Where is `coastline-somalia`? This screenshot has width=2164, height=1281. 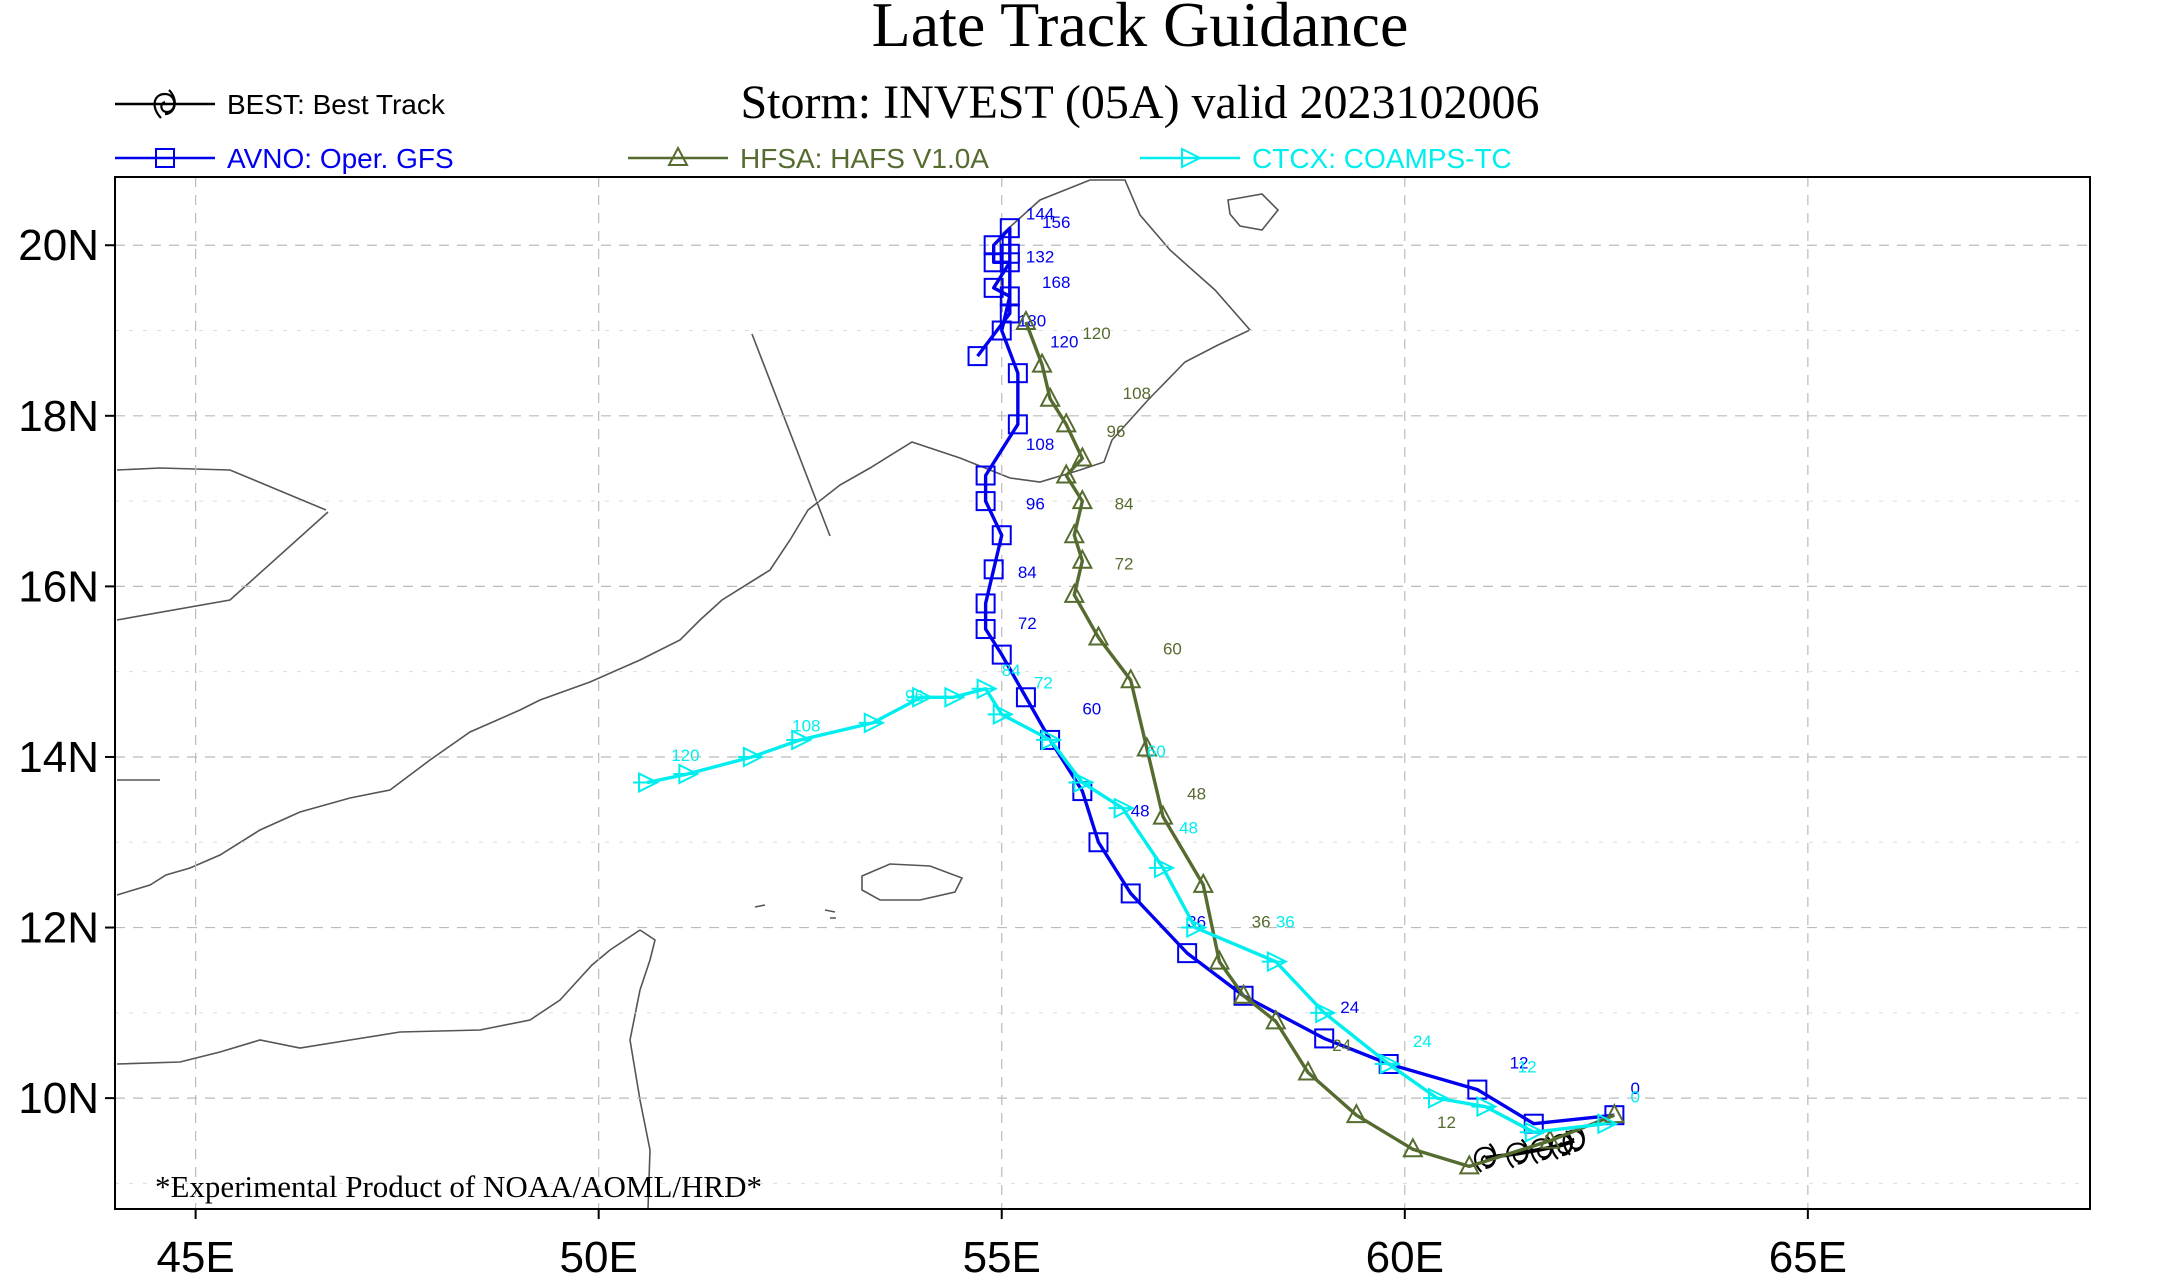 coastline-somalia is located at coordinates (386, 1069).